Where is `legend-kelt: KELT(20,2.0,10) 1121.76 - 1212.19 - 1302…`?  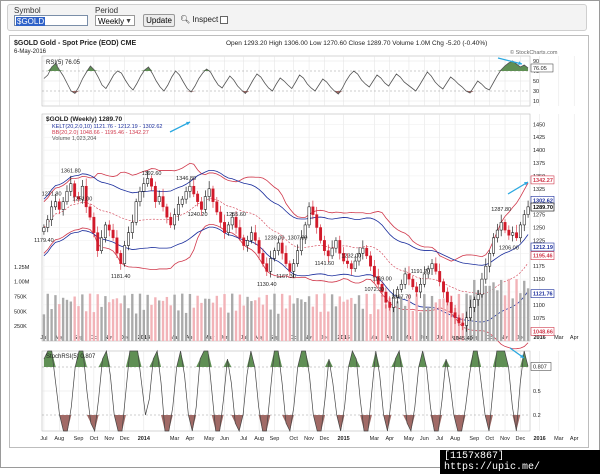
legend-kelt: KELT(20,2.0,10) 1121.76 - 1212.19 - 1302… is located at coordinates (107, 127).